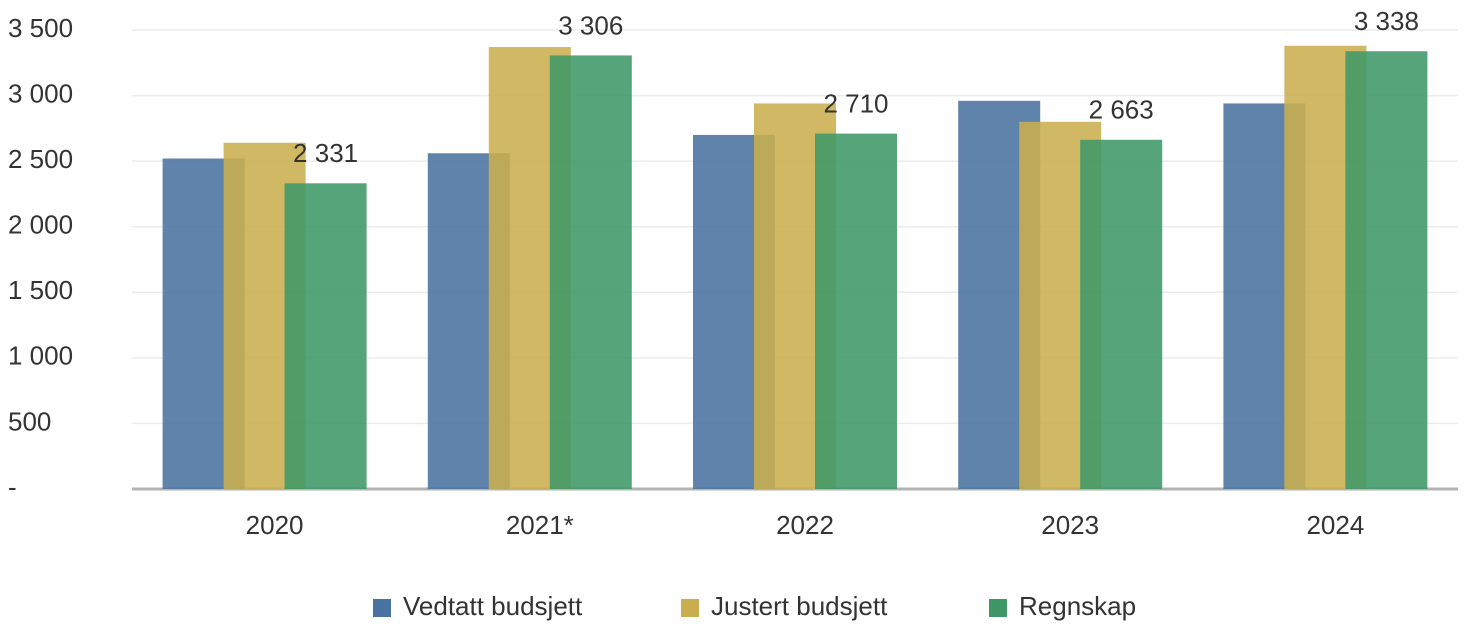  I want to click on y-tick-label: 2 000, so click(40, 225).